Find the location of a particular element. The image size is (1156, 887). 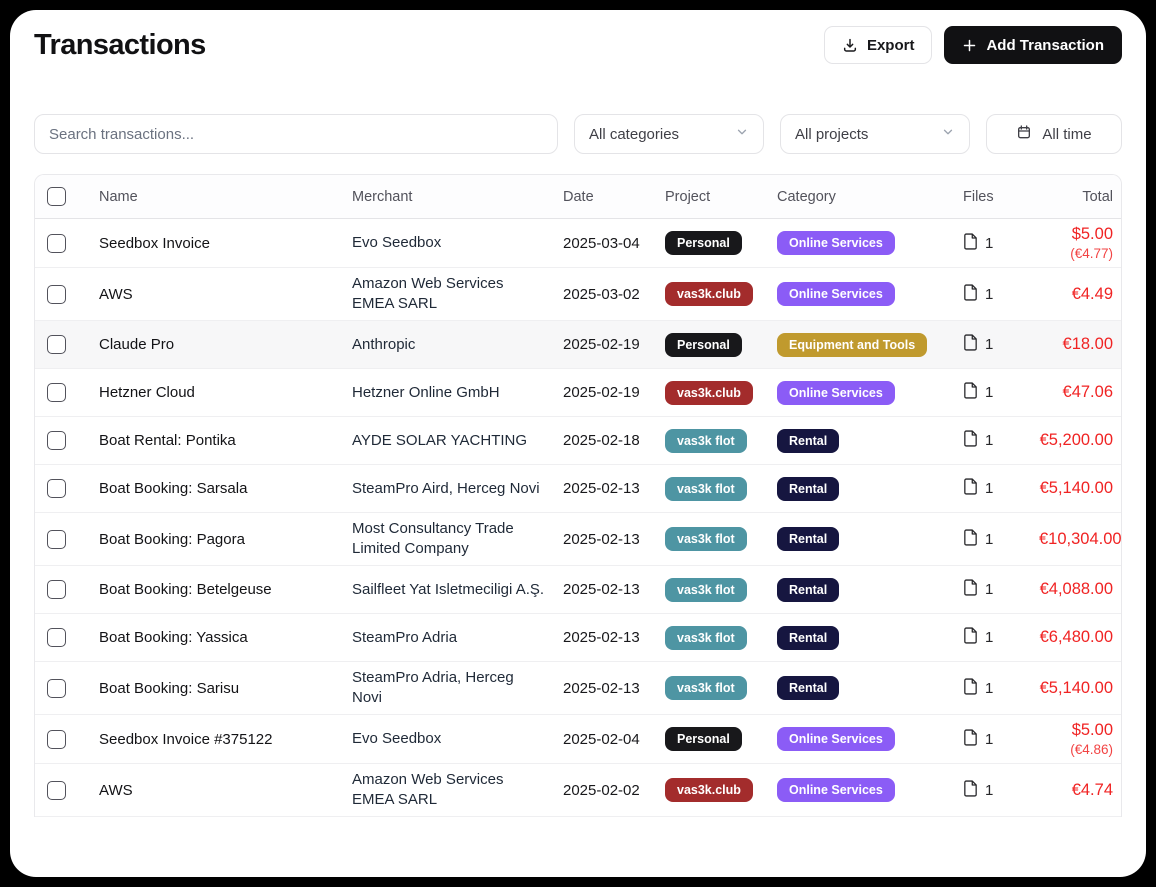

transaction-name: Boat Booking: Betelgeuse is located at coordinates (185, 589).